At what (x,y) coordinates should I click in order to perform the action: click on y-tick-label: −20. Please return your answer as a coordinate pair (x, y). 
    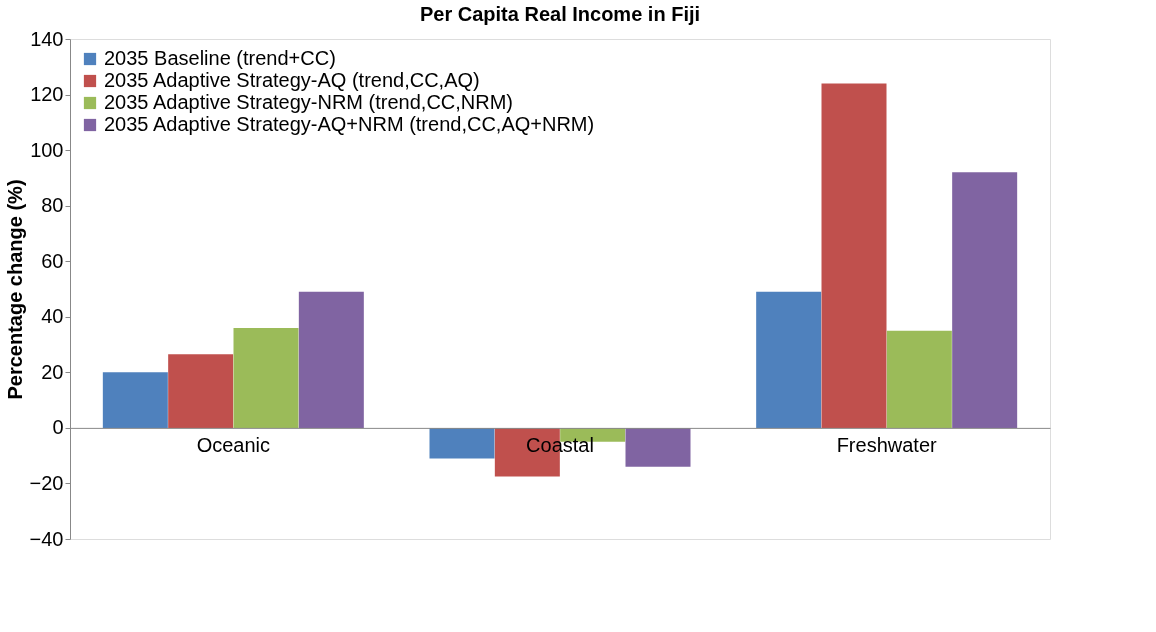
    Looking at the image, I should click on (46, 482).